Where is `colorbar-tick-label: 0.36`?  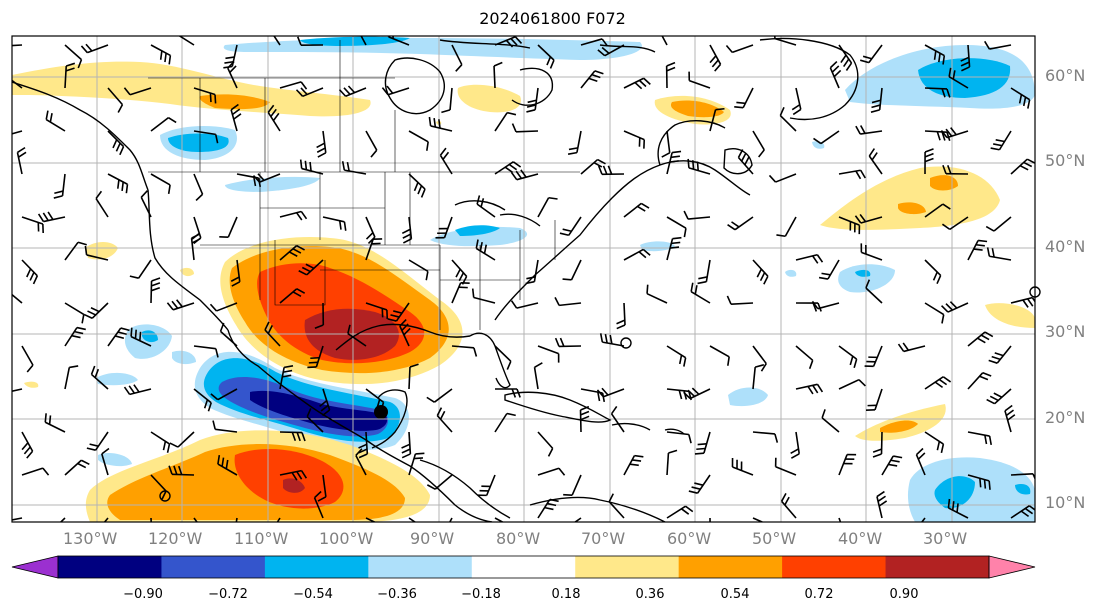 colorbar-tick-label: 0.36 is located at coordinates (650, 594).